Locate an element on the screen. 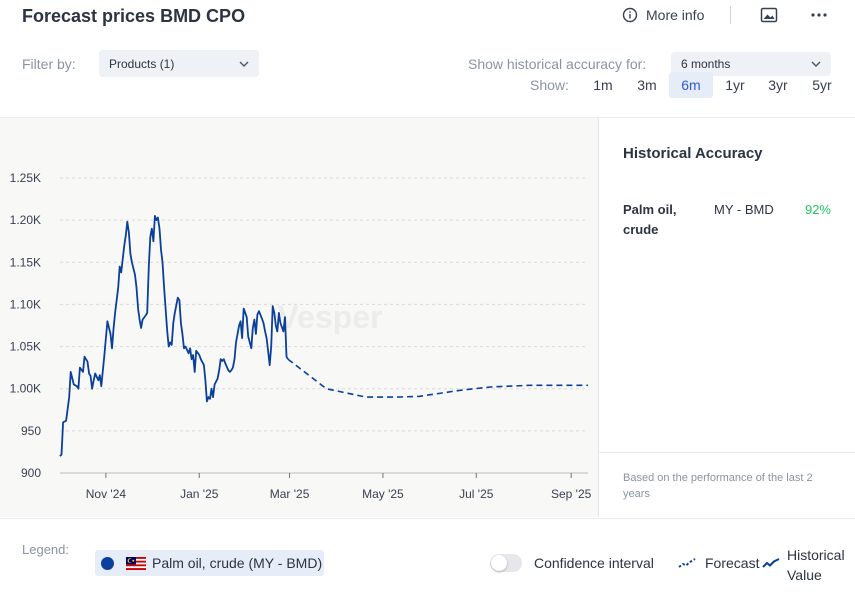 Image resolution: width=855 pixels, height=601 pixels. historical-accuracy-title: Historical Accuracy is located at coordinates (693, 153).